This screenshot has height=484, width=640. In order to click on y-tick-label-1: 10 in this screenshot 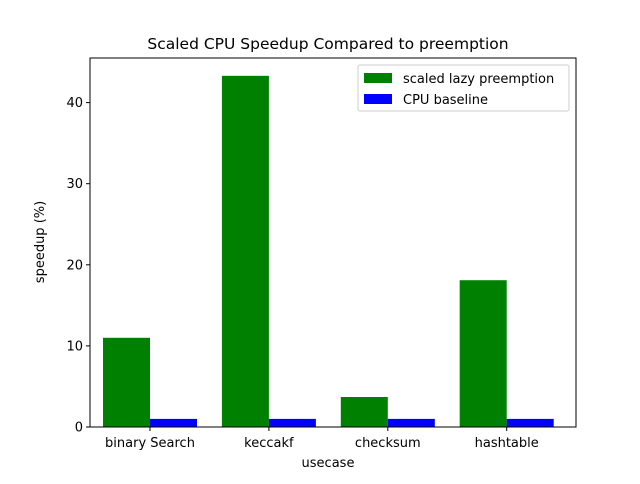, I will do `click(74, 346)`.